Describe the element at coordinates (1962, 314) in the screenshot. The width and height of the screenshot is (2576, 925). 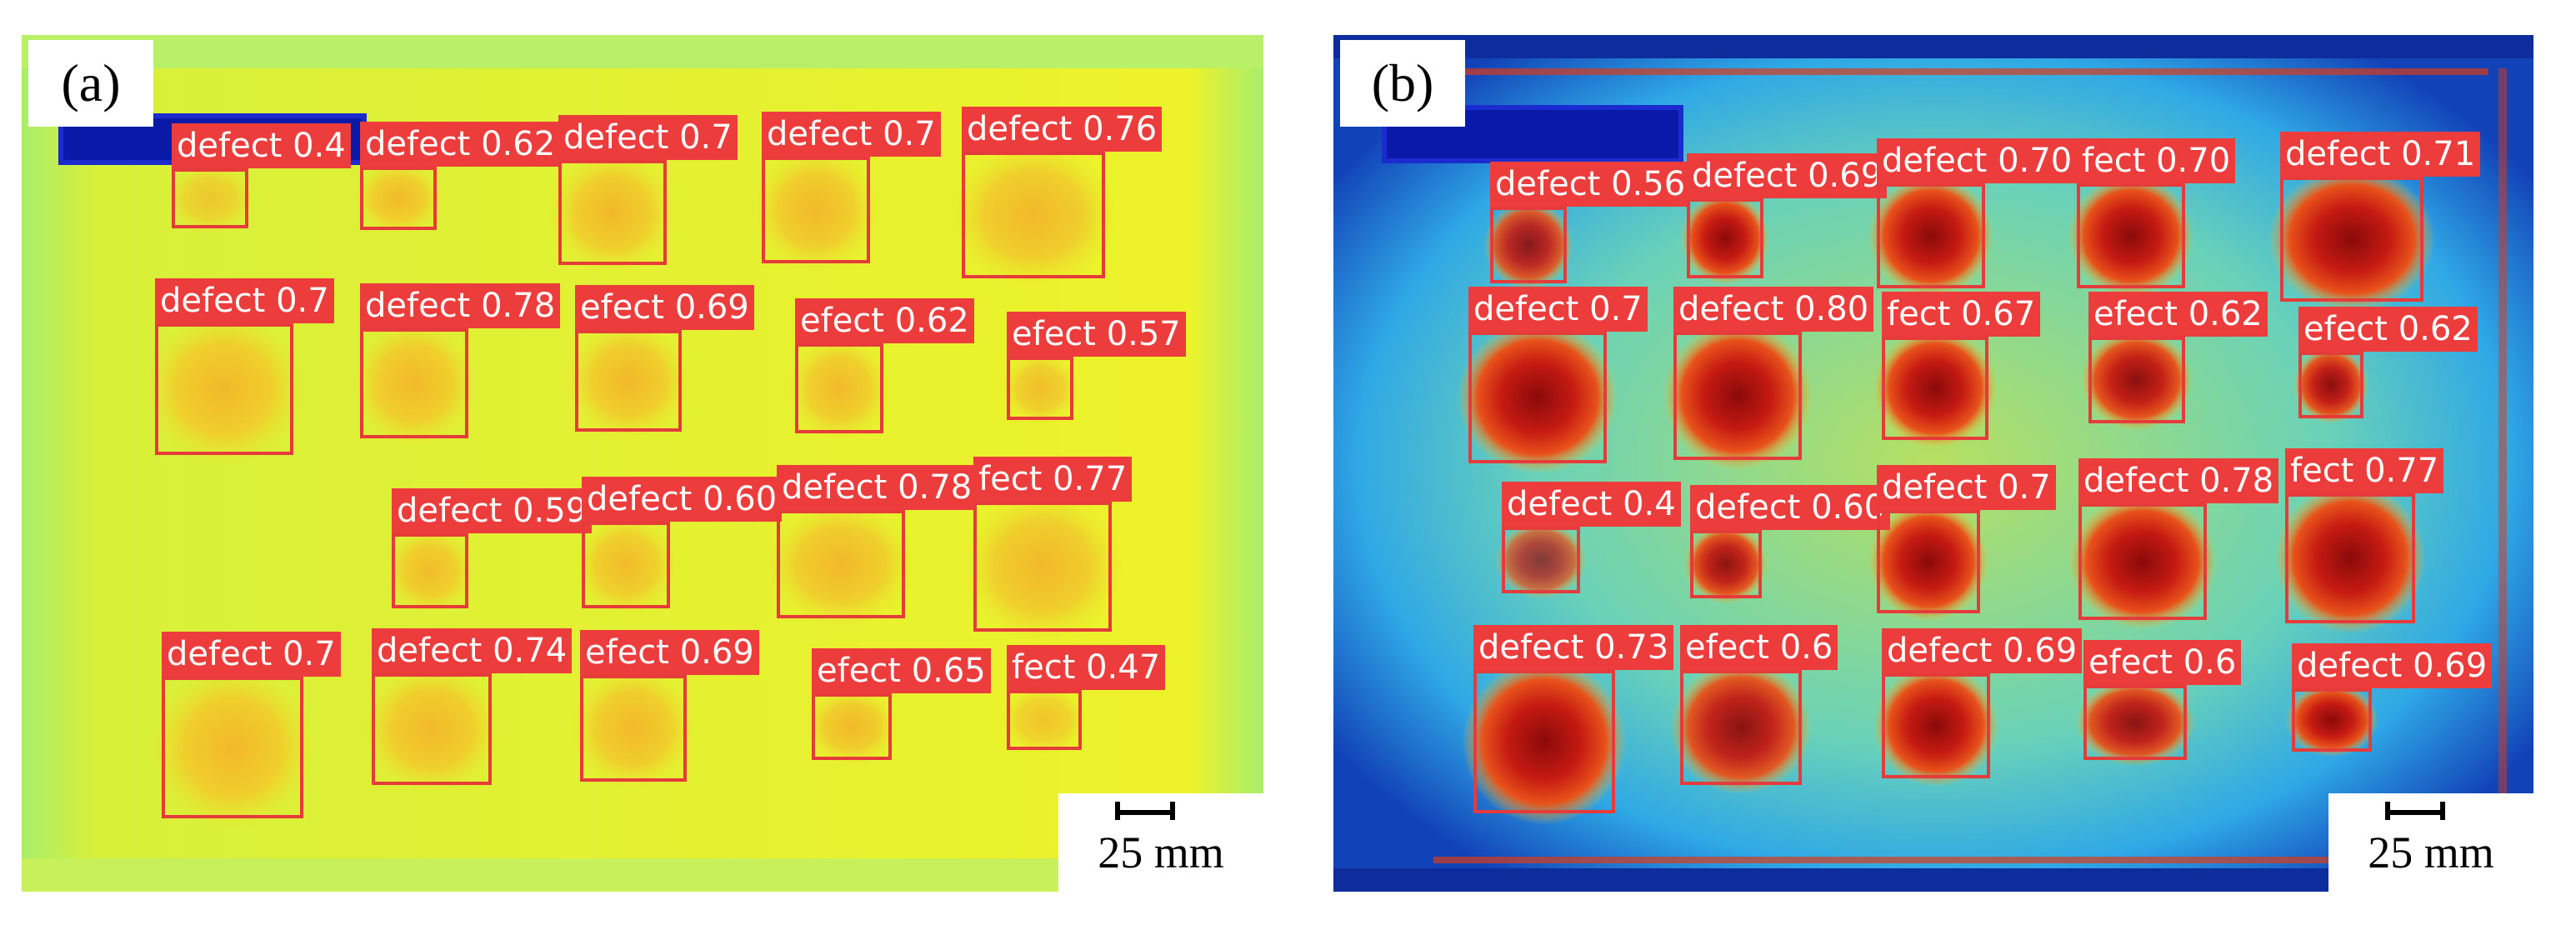
I see `detection-label: fect 0.67` at that location.